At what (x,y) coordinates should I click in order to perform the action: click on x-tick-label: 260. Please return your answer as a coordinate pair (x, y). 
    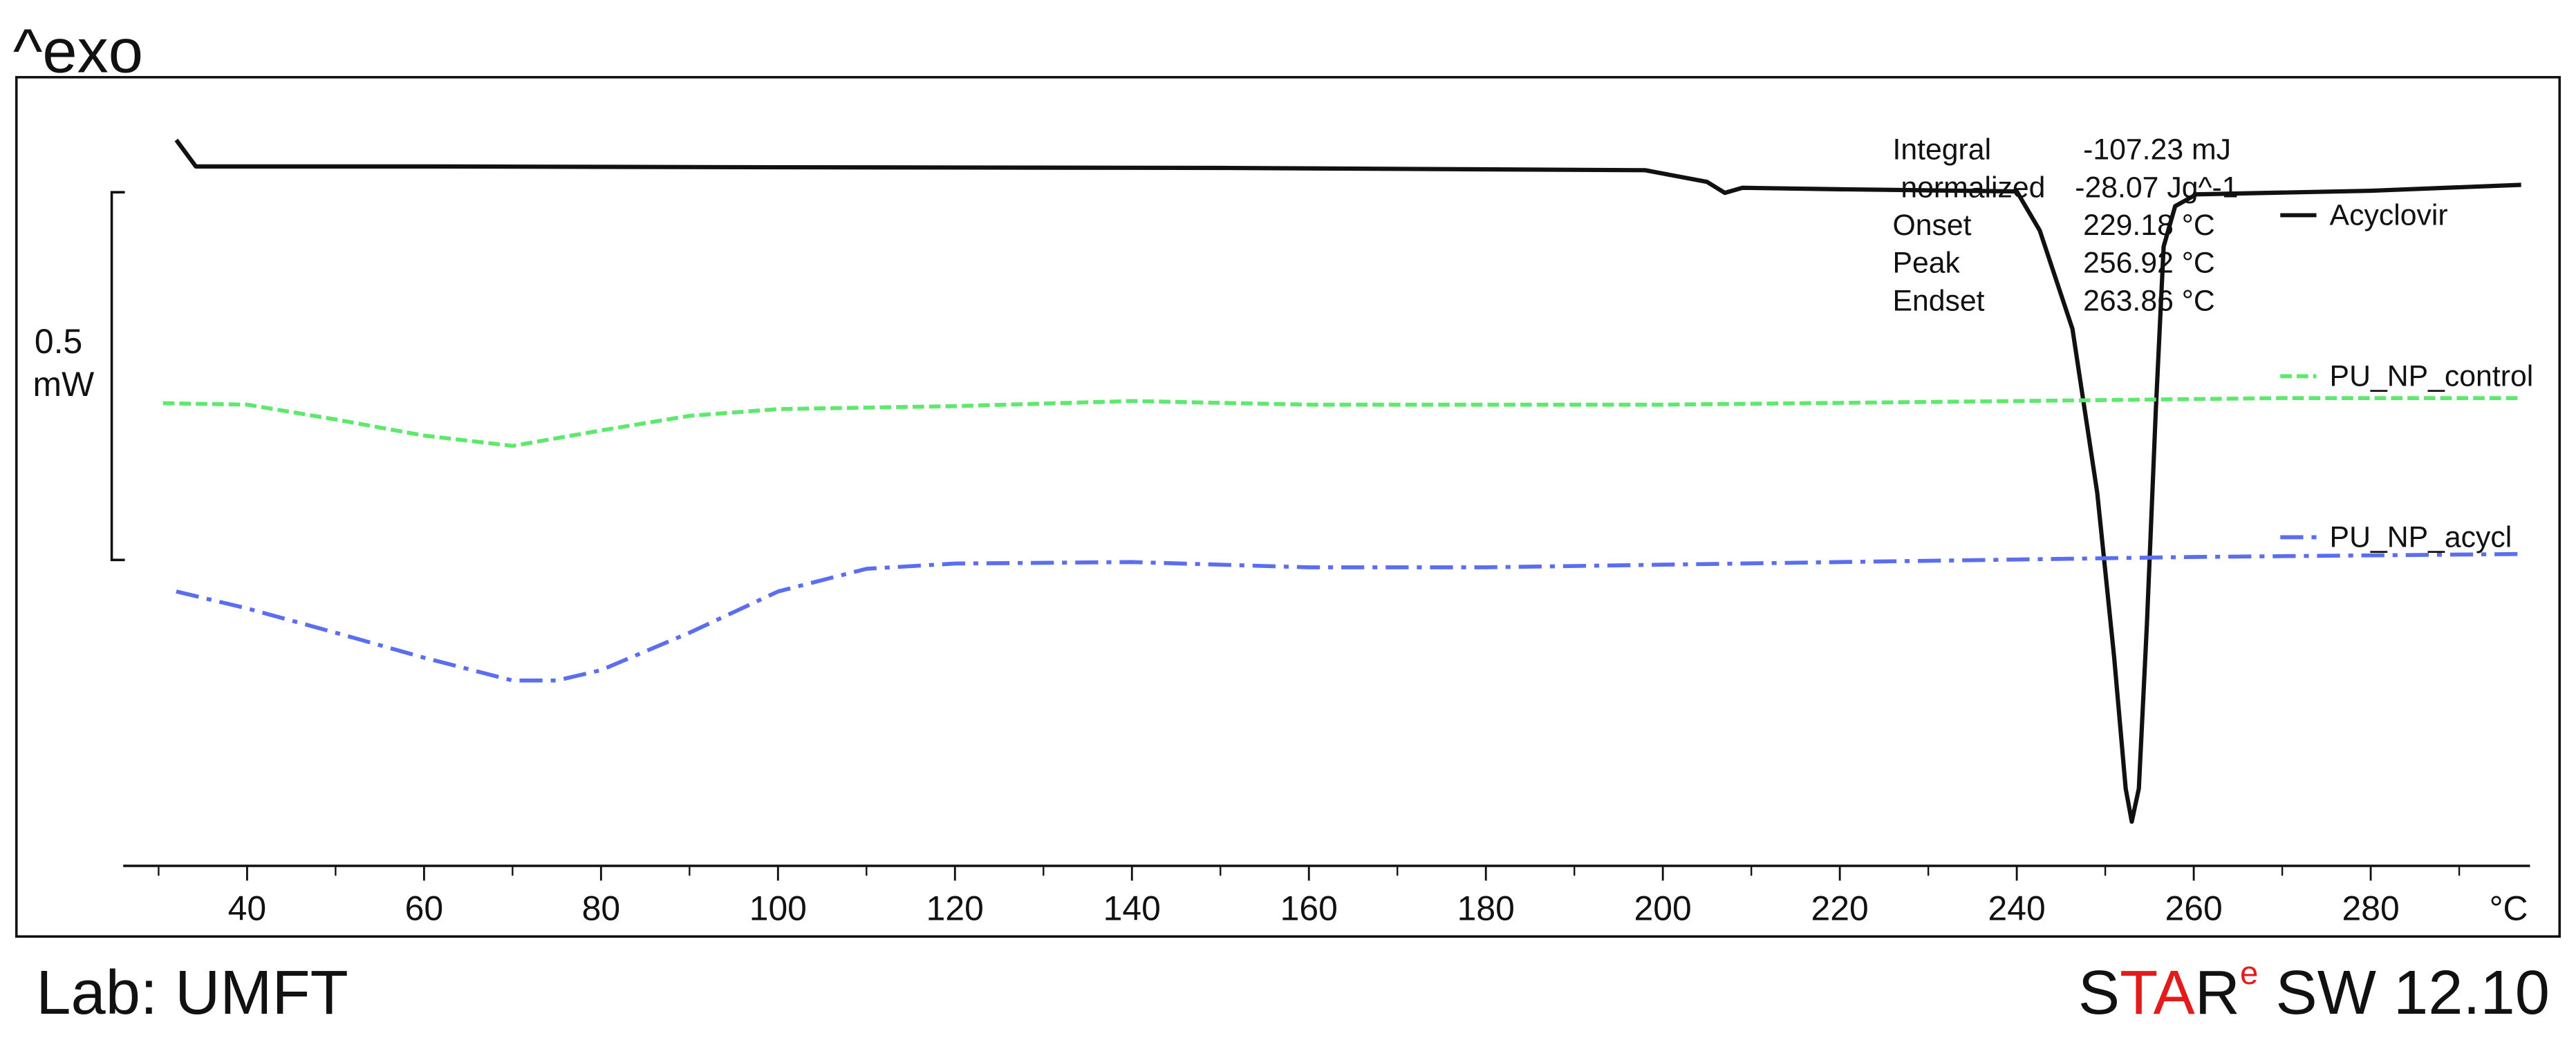
    Looking at the image, I should click on (2193, 908).